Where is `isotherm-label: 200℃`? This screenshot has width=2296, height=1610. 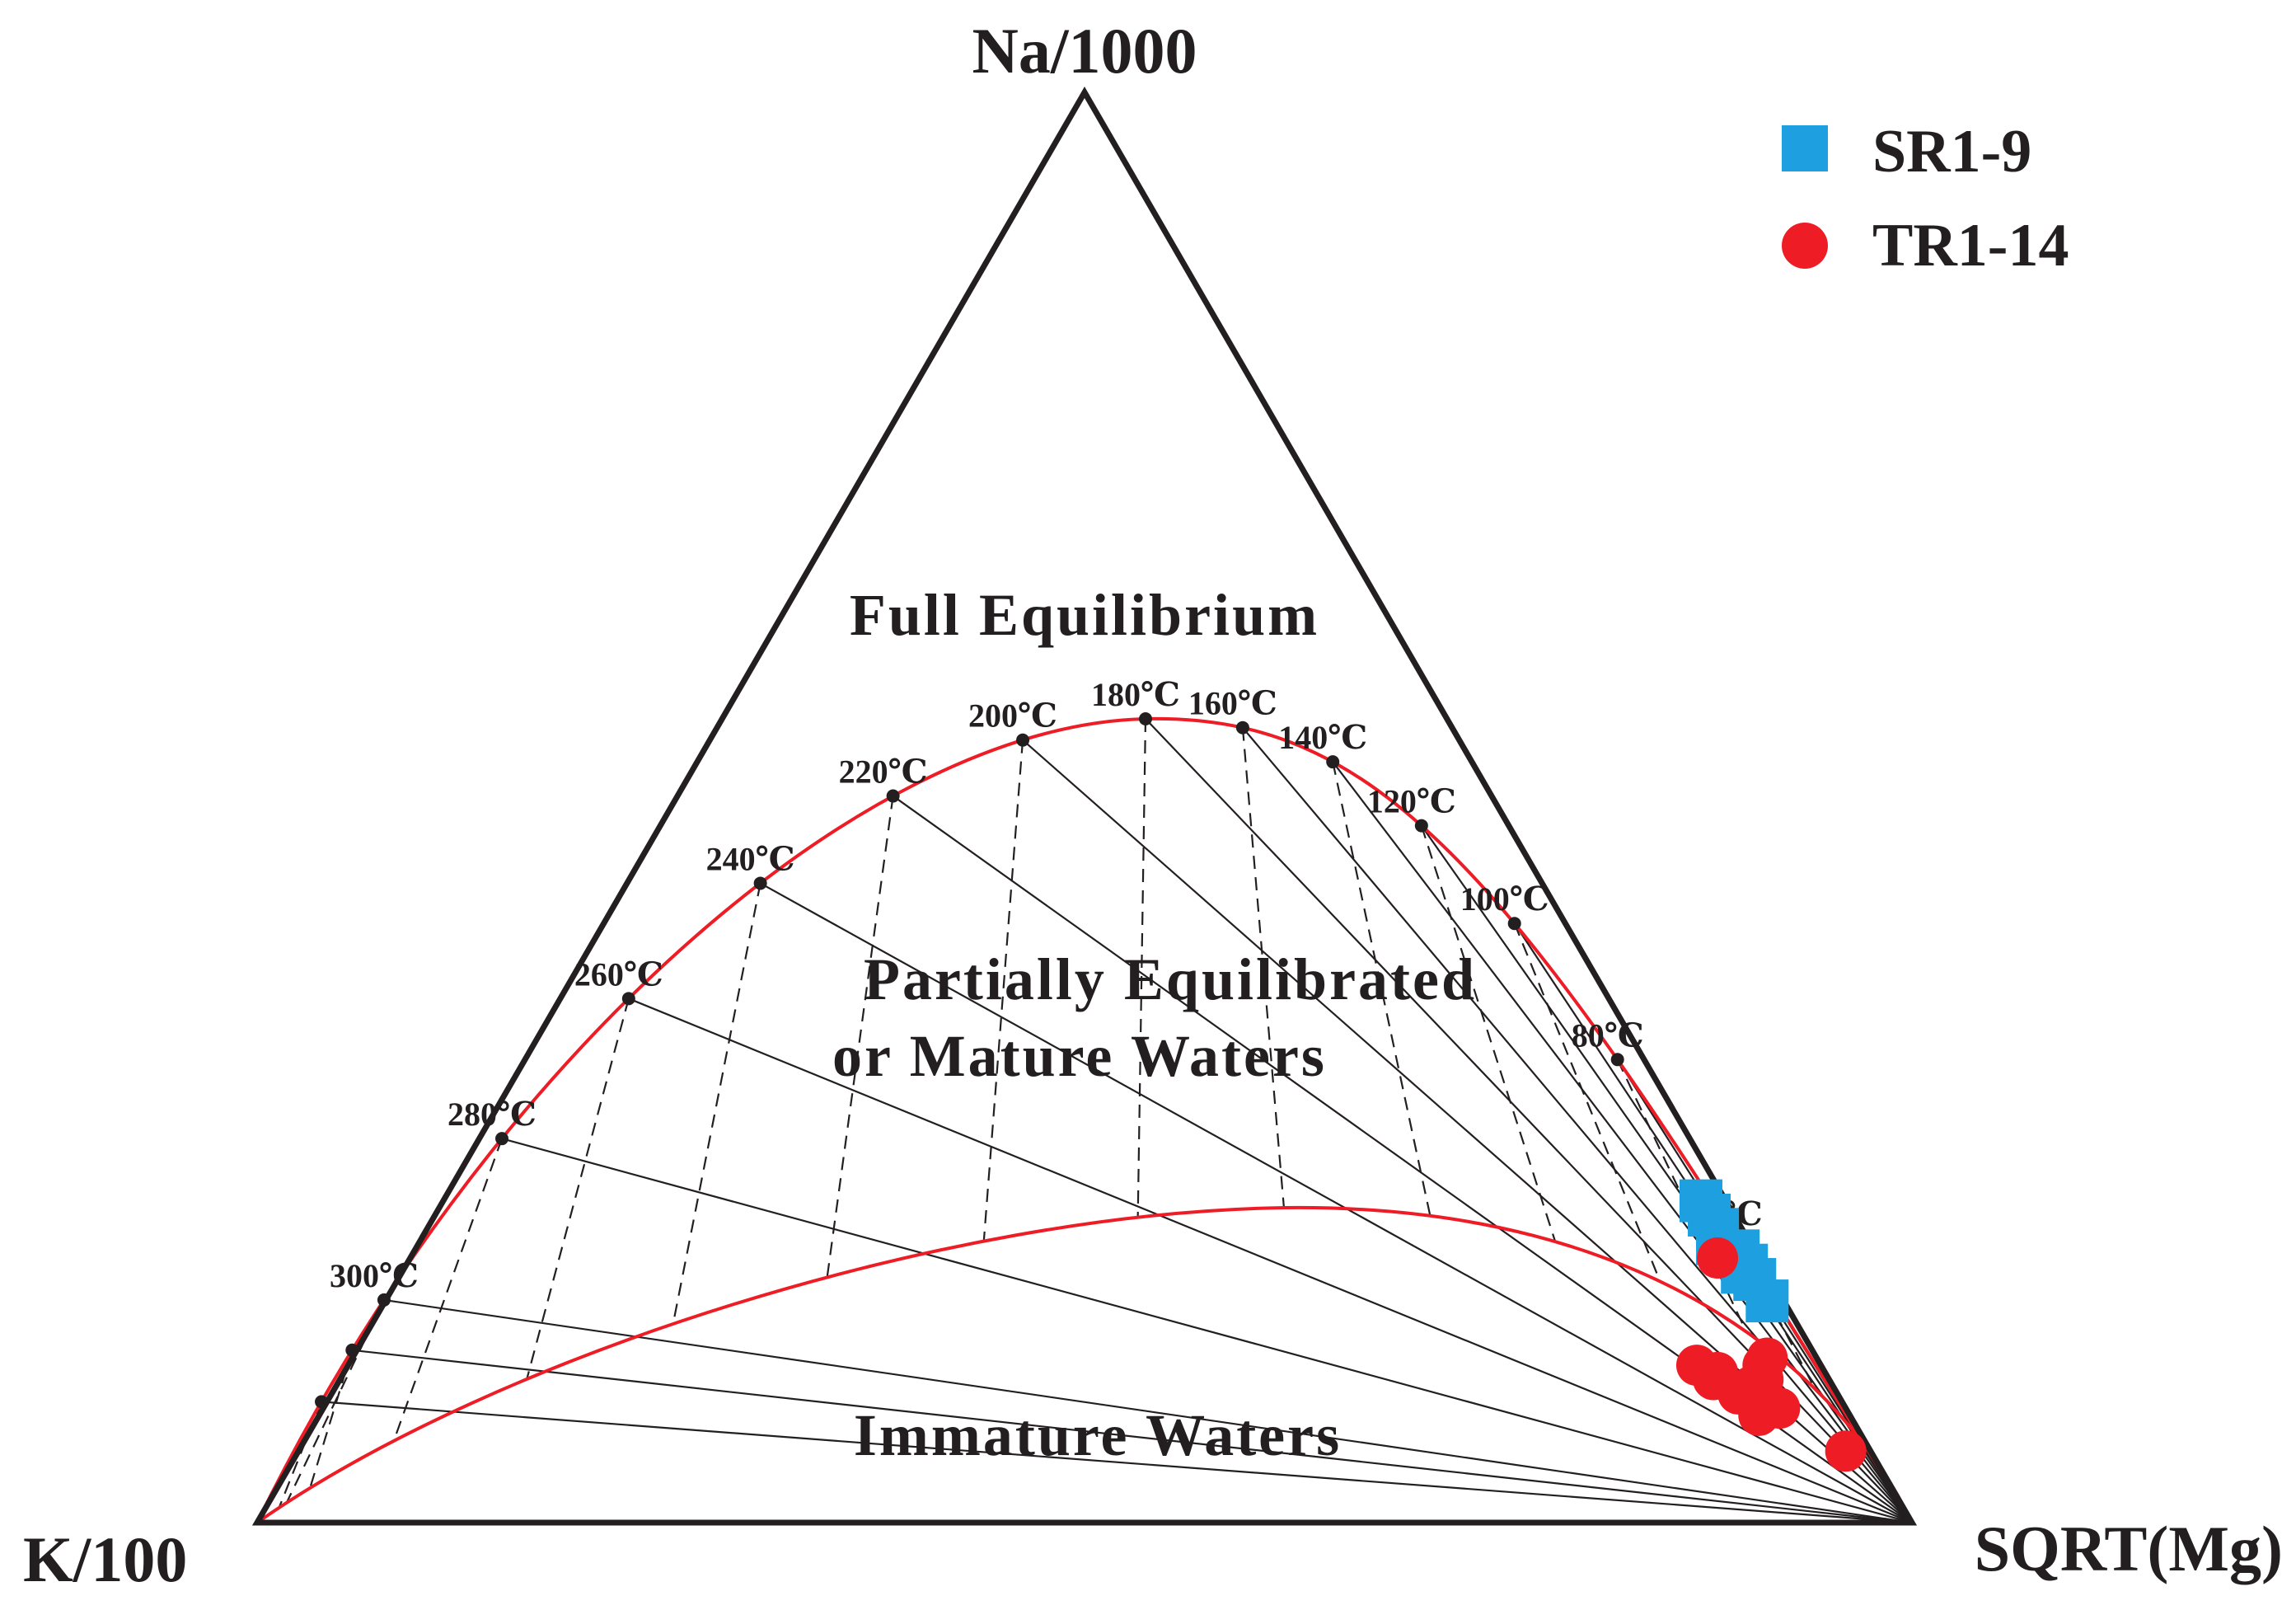
isotherm-label: 200℃ is located at coordinates (1012, 716).